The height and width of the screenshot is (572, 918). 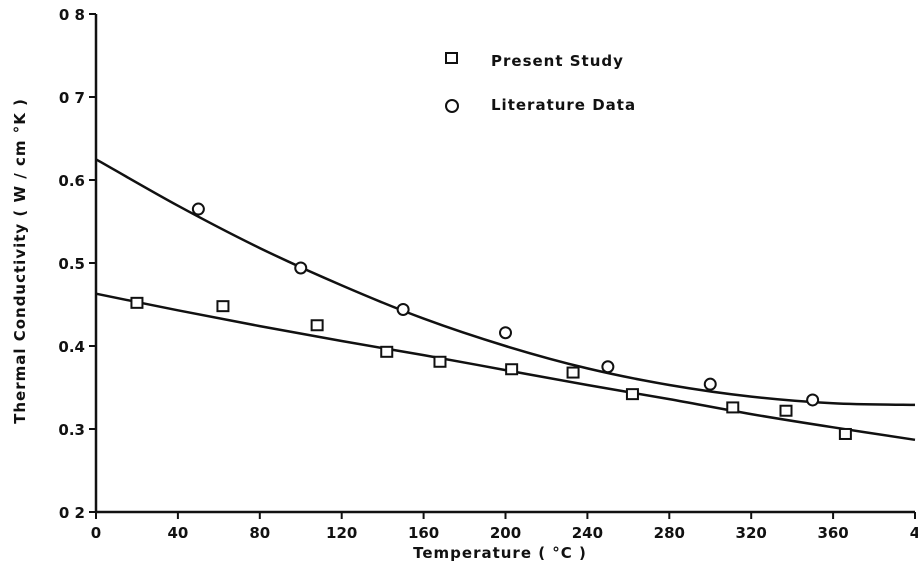 What do you see at coordinates (832, 533) in the screenshot?
I see `x-tick-label: 360` at bounding box center [832, 533].